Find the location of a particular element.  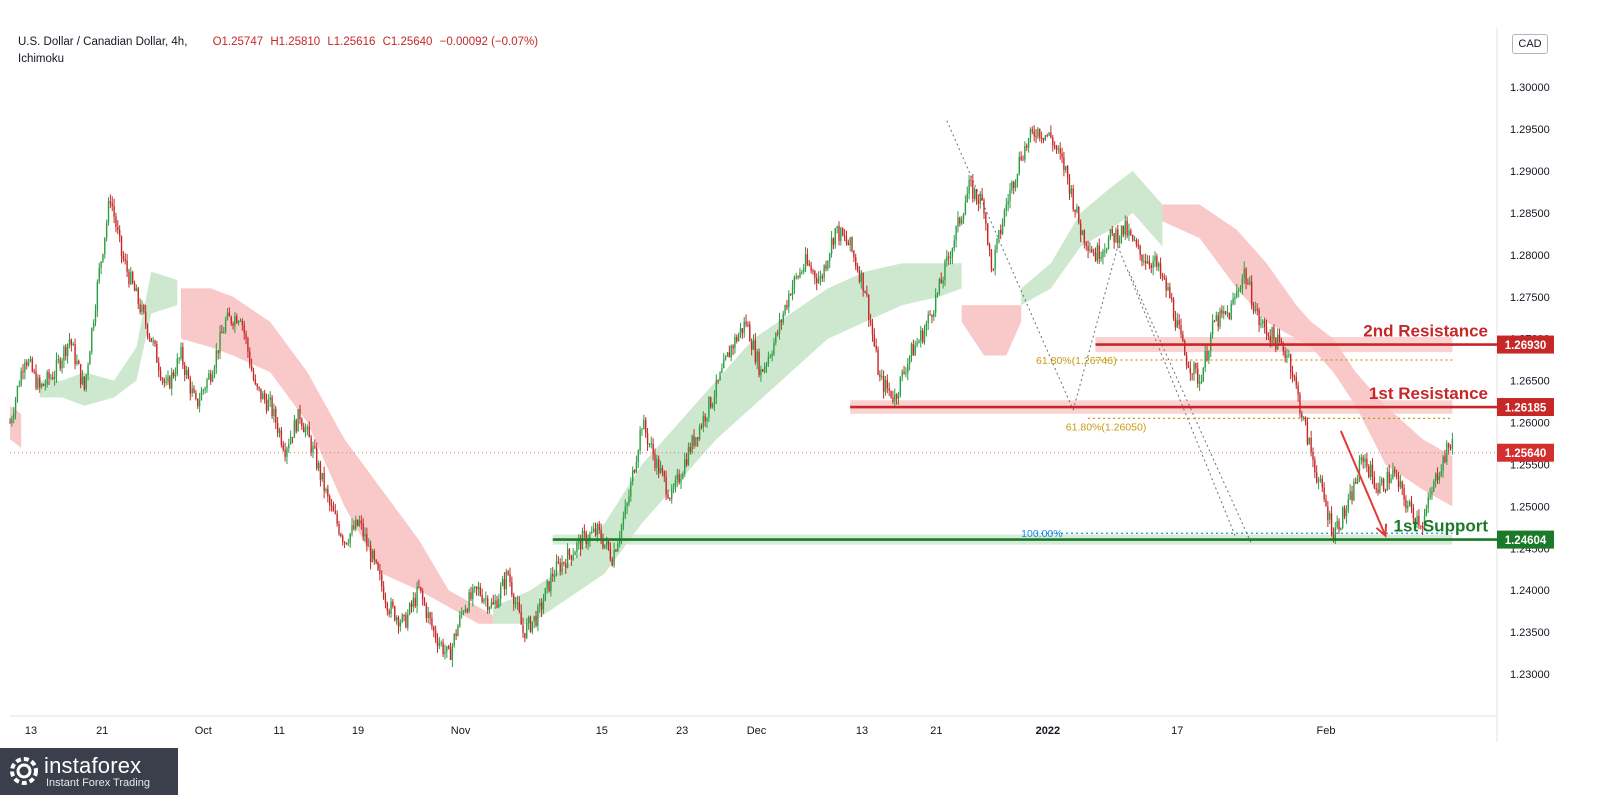

currency-button: CAD is located at coordinates (1530, 44).